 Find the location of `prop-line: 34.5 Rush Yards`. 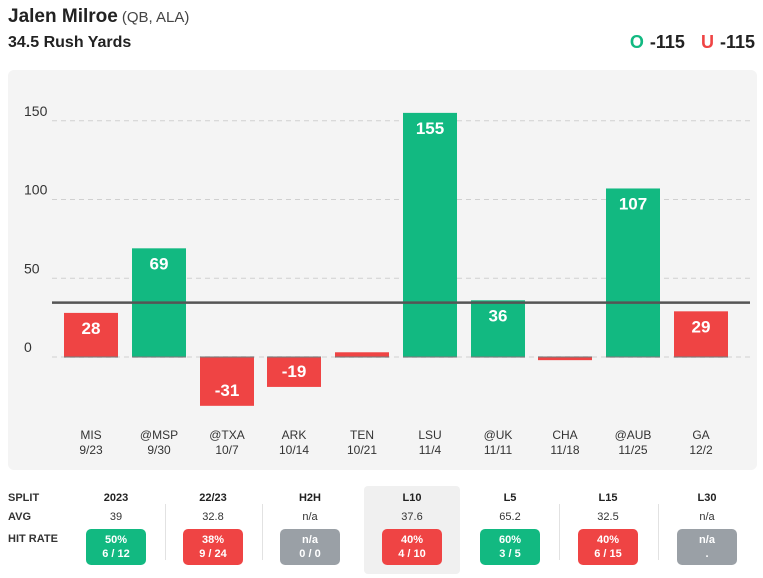

prop-line: 34.5 Rush Yards is located at coordinates (70, 42).